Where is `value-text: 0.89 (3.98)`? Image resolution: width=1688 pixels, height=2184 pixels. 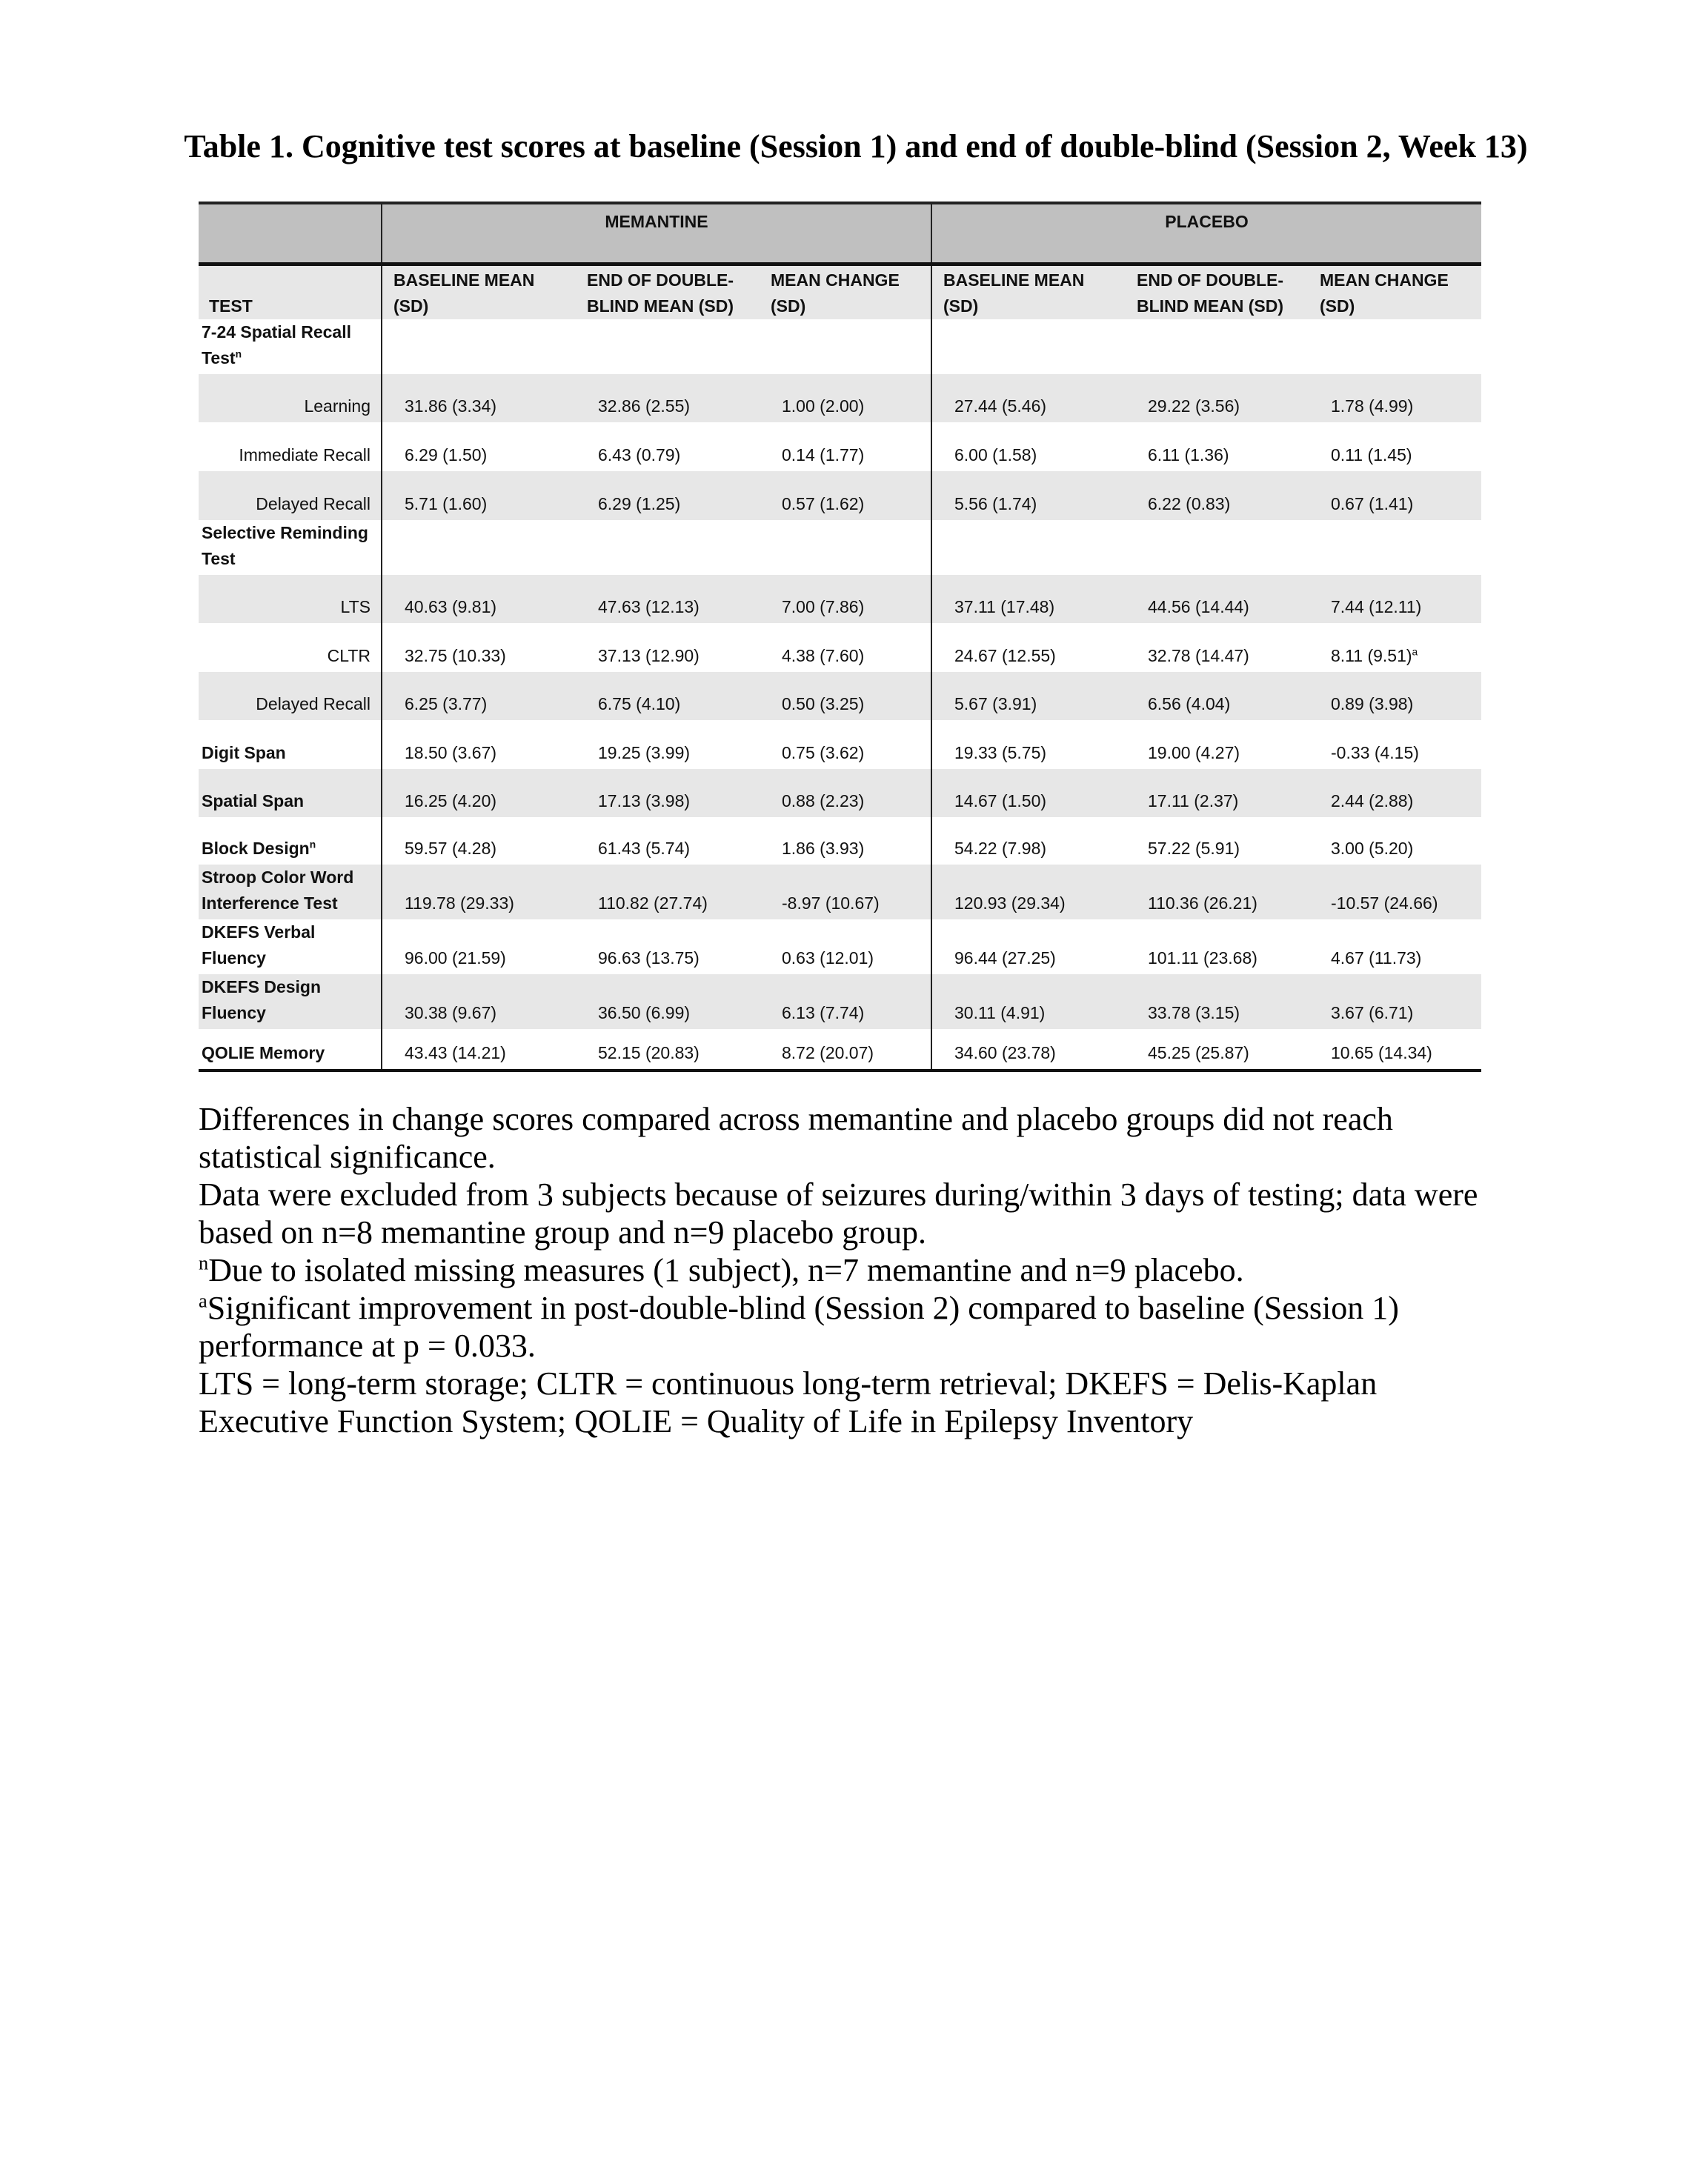
value-text: 0.89 (3.98) is located at coordinates (1372, 703).